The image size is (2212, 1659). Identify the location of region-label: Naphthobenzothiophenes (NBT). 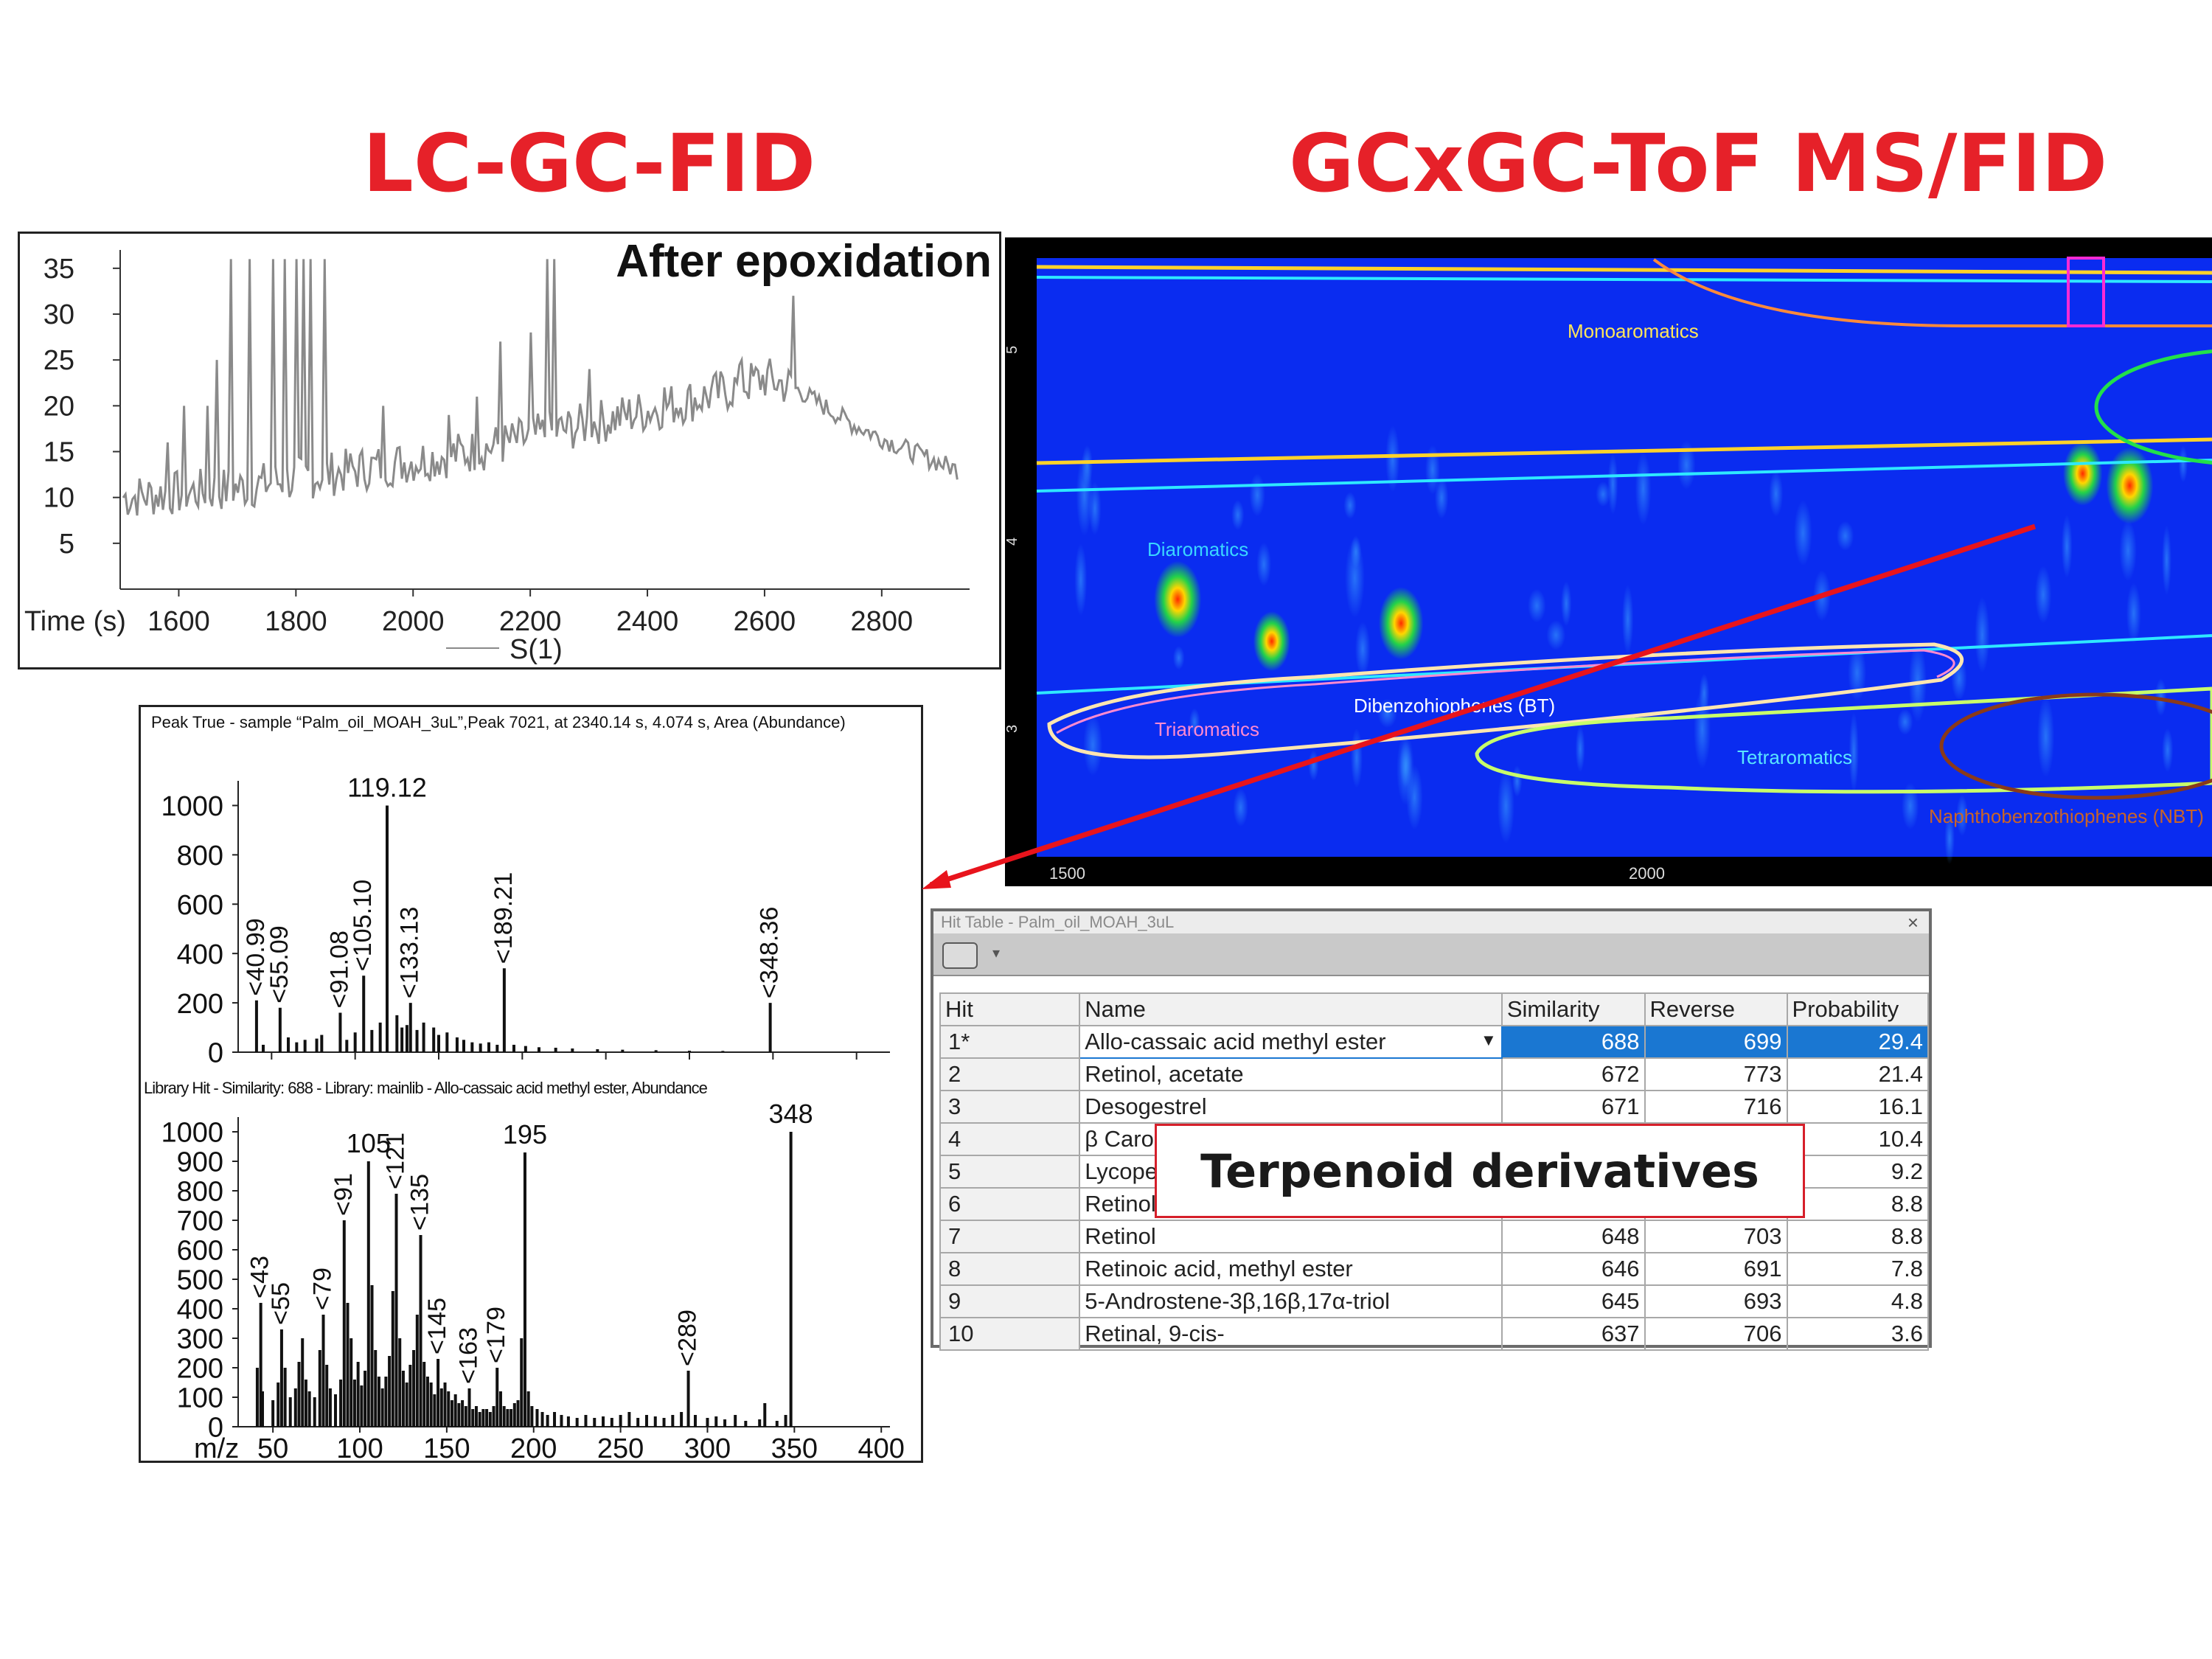
(2066, 816).